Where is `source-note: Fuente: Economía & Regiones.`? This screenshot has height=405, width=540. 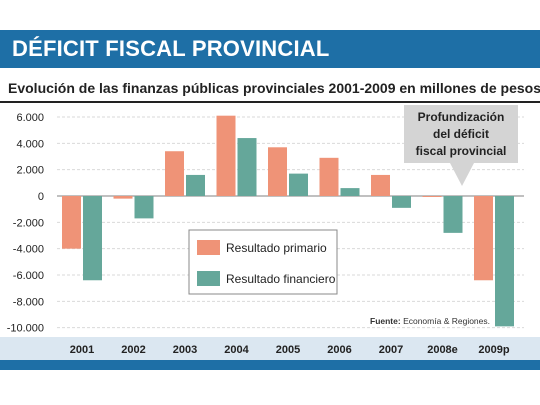 source-note: Fuente: Economía & Regiones. is located at coordinates (430, 321).